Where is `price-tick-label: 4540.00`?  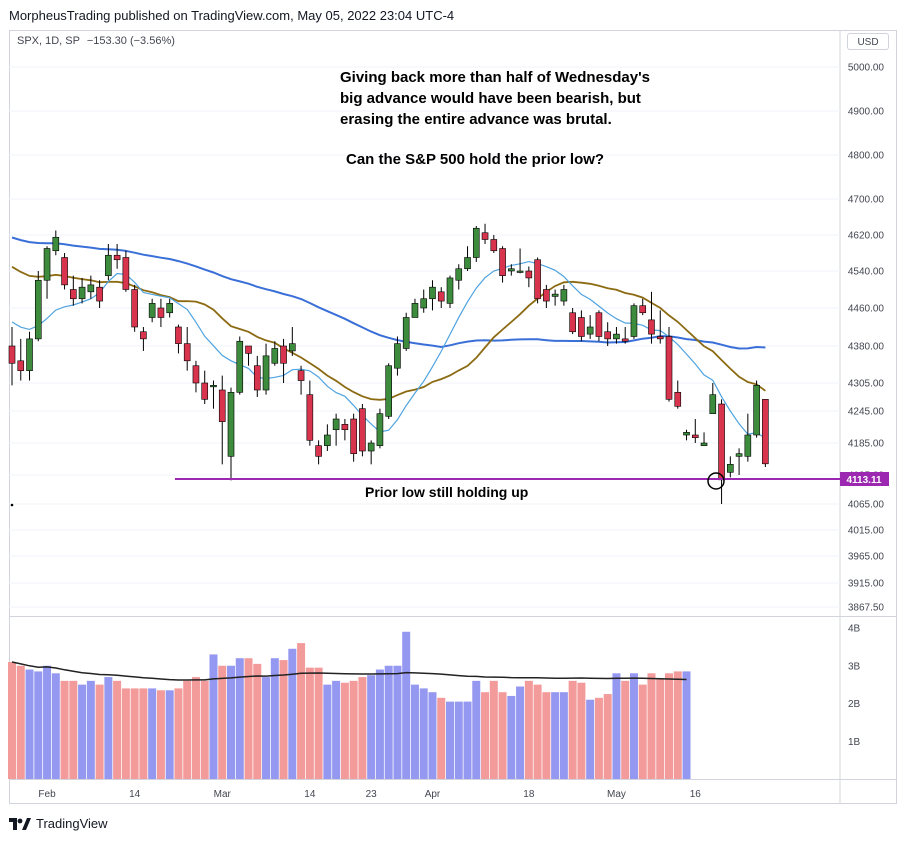 price-tick-label: 4540.00 is located at coordinates (866, 272).